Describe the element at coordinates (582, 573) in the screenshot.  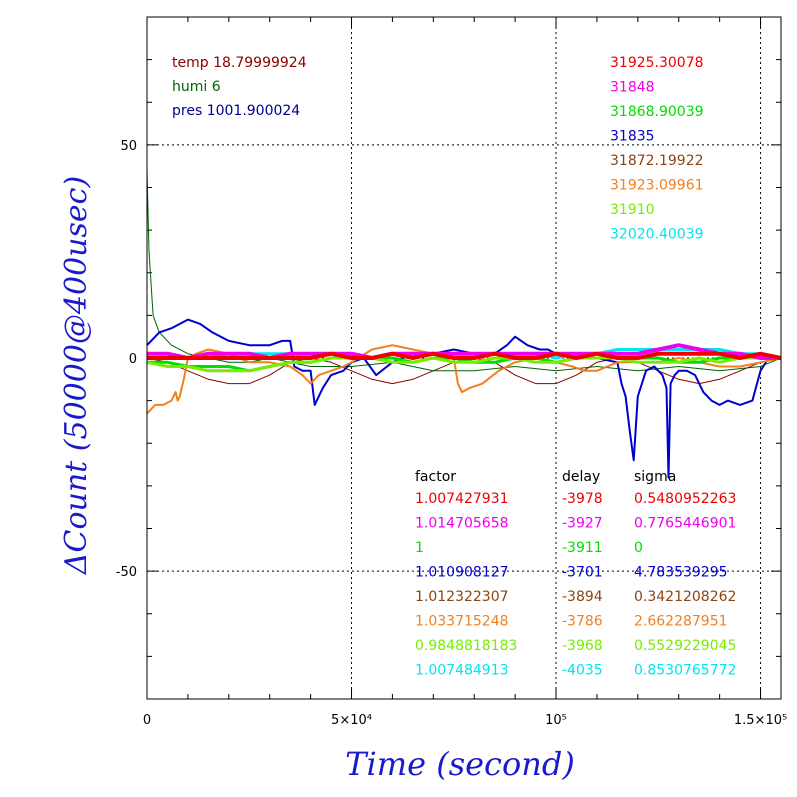
I see `delay-value: -3701` at that location.